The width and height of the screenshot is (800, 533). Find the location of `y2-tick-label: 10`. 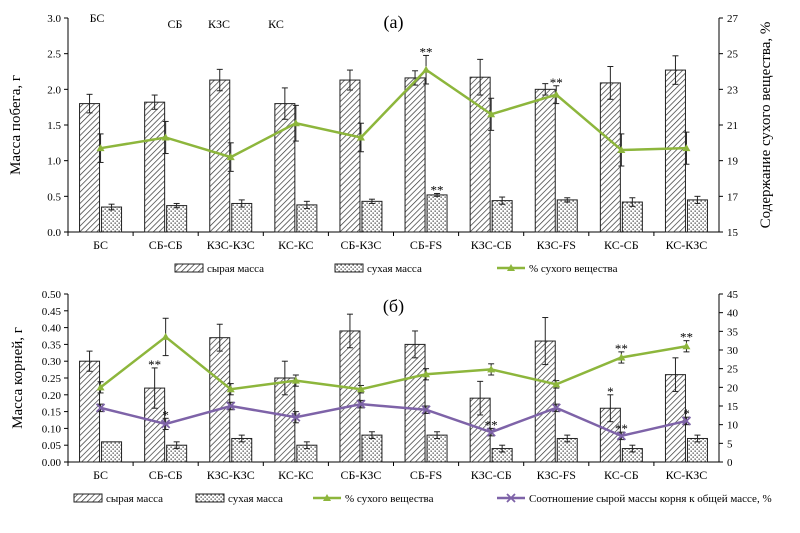

y2-tick-label: 10 is located at coordinates (733, 426).